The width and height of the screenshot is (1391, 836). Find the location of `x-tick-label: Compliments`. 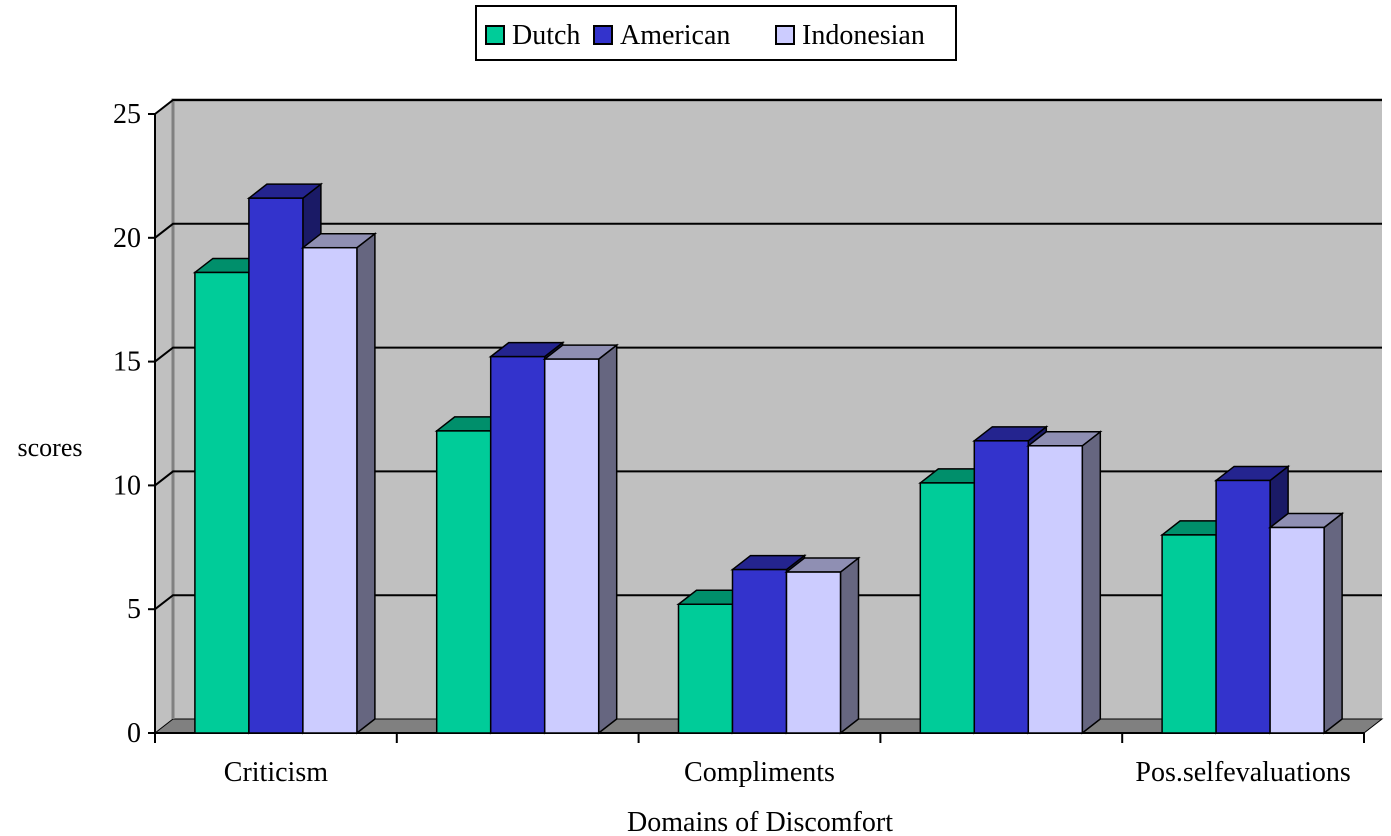

x-tick-label: Compliments is located at coordinates (759, 772).